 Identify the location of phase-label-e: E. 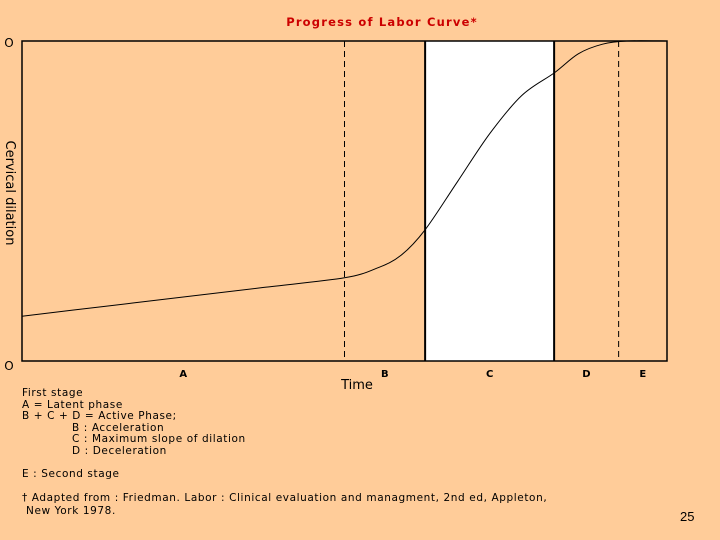
(642, 374).